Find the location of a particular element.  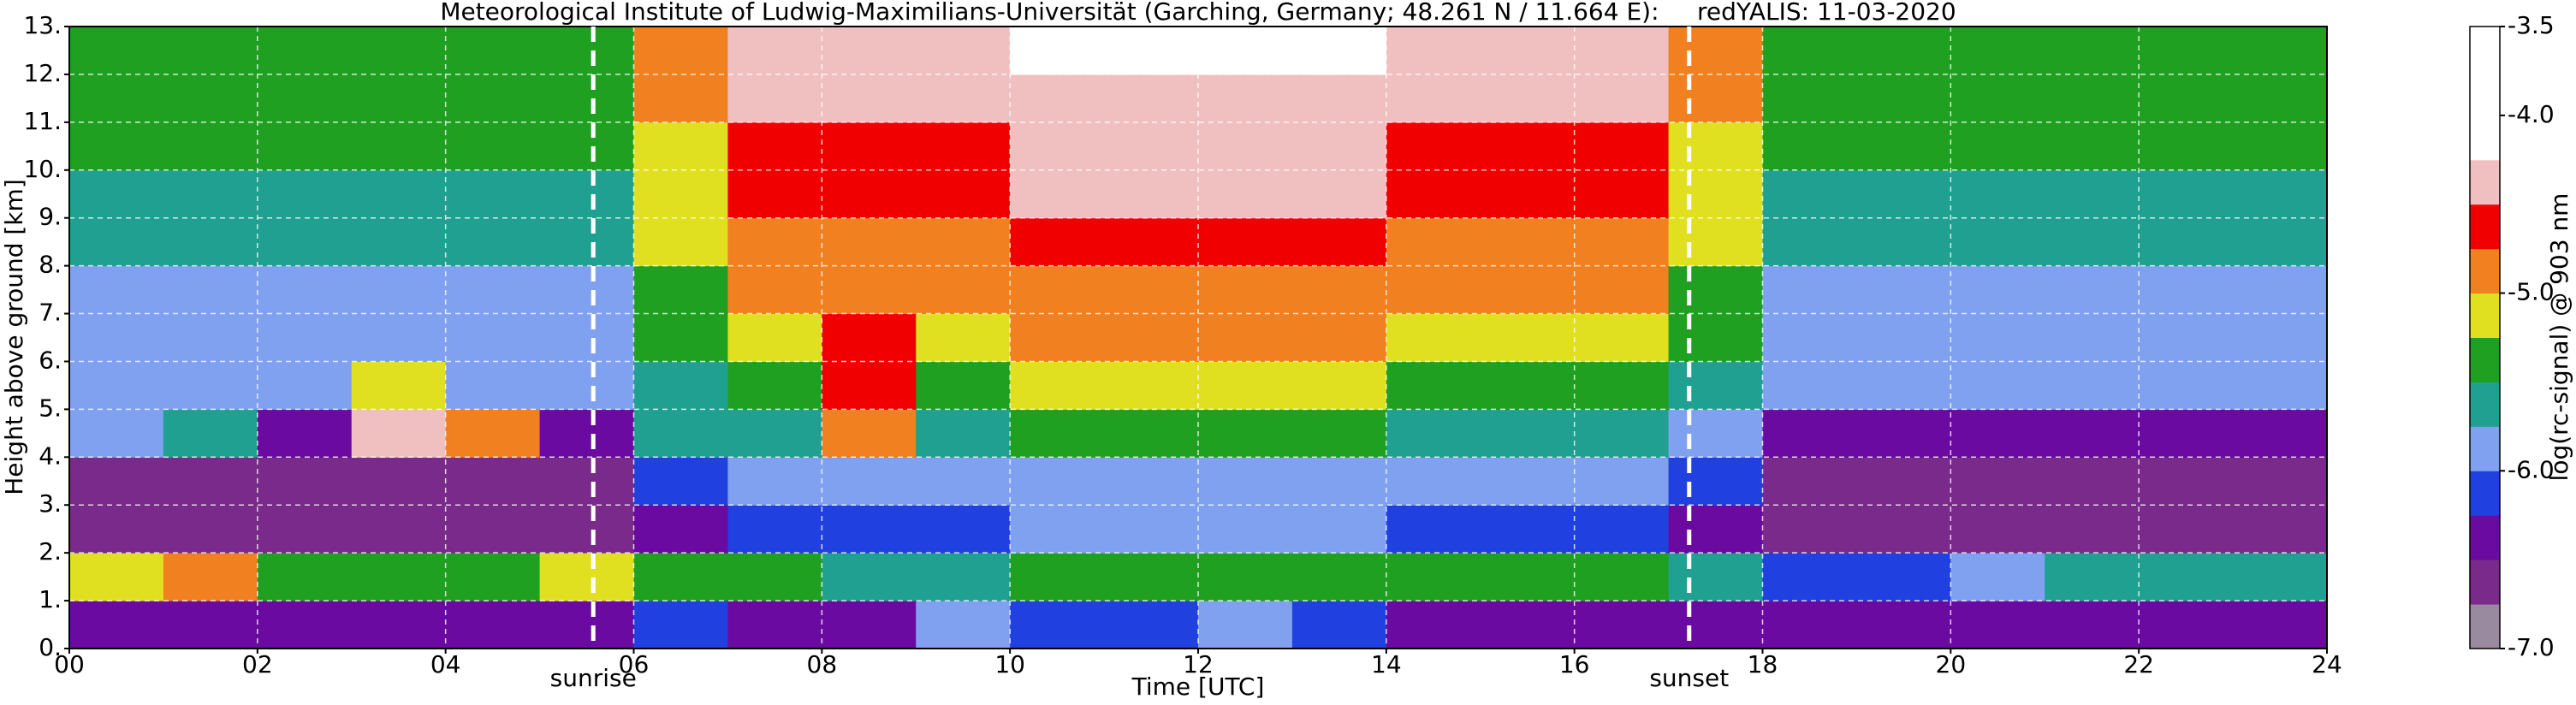

x-axis-label: Time [UTC] is located at coordinates (1198, 686).